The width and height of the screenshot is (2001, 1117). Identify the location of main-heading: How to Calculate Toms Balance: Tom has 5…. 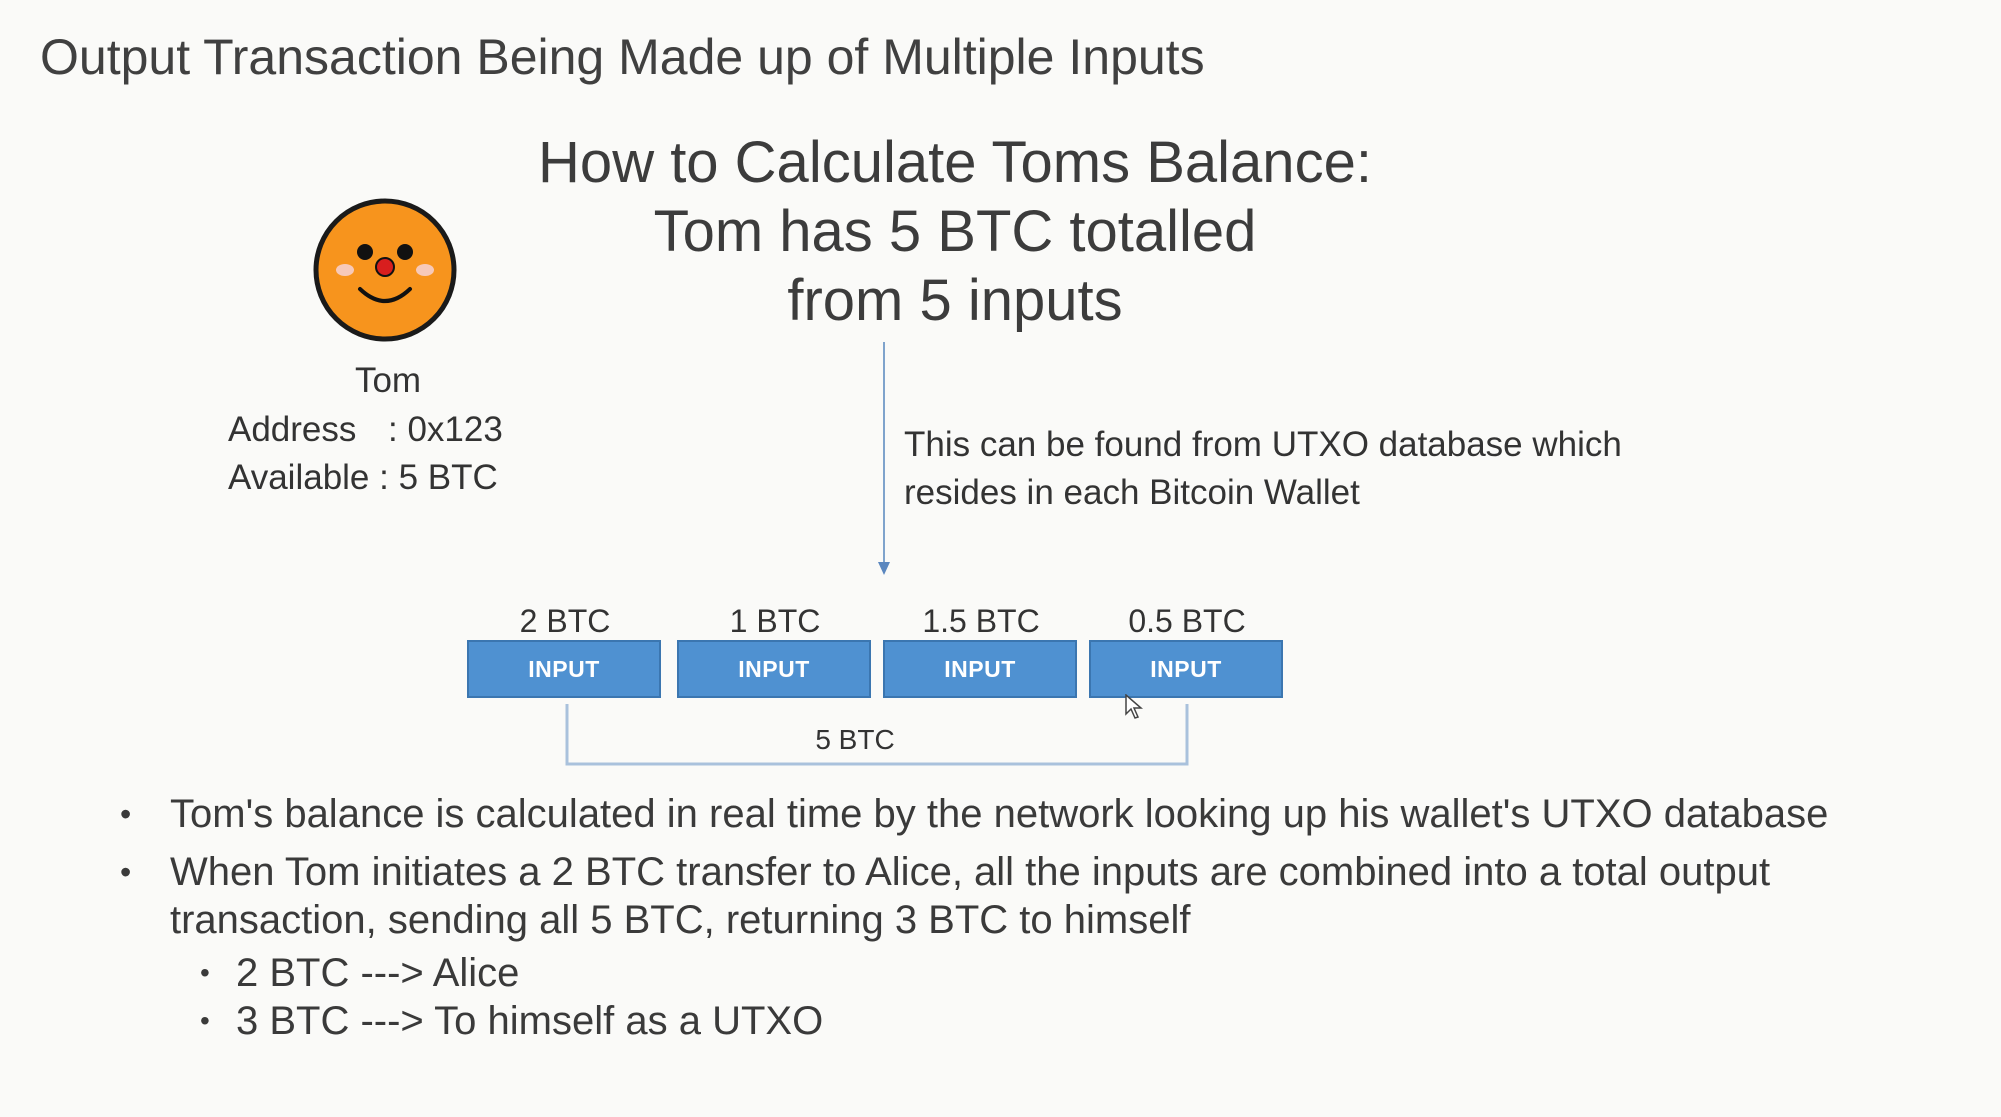
(955, 231).